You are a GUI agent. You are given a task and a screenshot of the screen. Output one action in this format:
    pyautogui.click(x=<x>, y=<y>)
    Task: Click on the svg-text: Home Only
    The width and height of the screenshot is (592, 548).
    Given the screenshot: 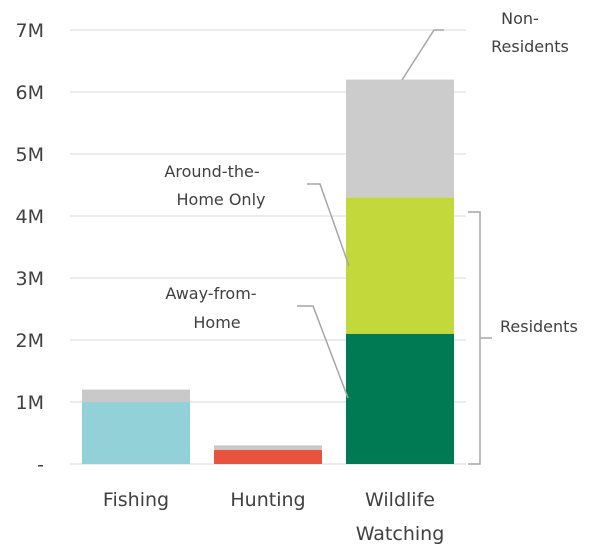 What is the action you would take?
    pyautogui.click(x=221, y=199)
    